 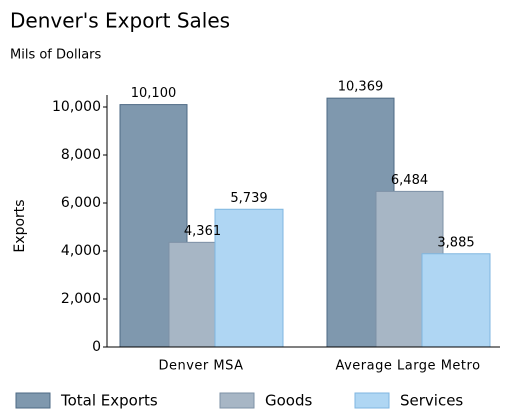 What do you see at coordinates (81, 203) in the screenshot?
I see `y-tick-label: 6,000` at bounding box center [81, 203].